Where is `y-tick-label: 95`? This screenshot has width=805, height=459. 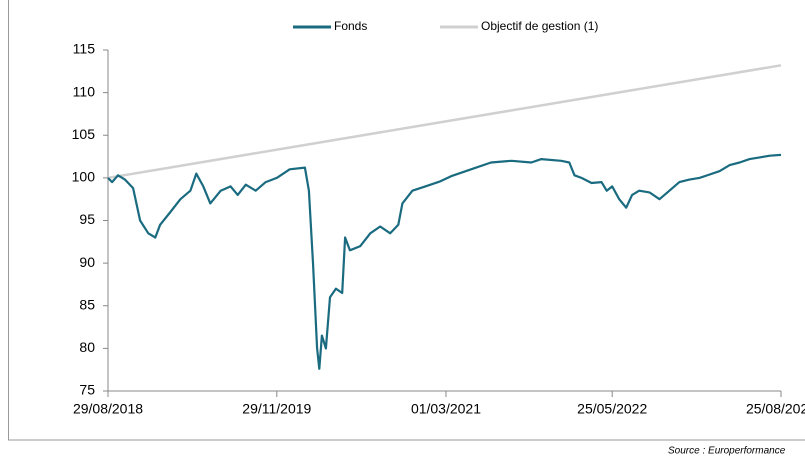 y-tick-label: 95 is located at coordinates (87, 219).